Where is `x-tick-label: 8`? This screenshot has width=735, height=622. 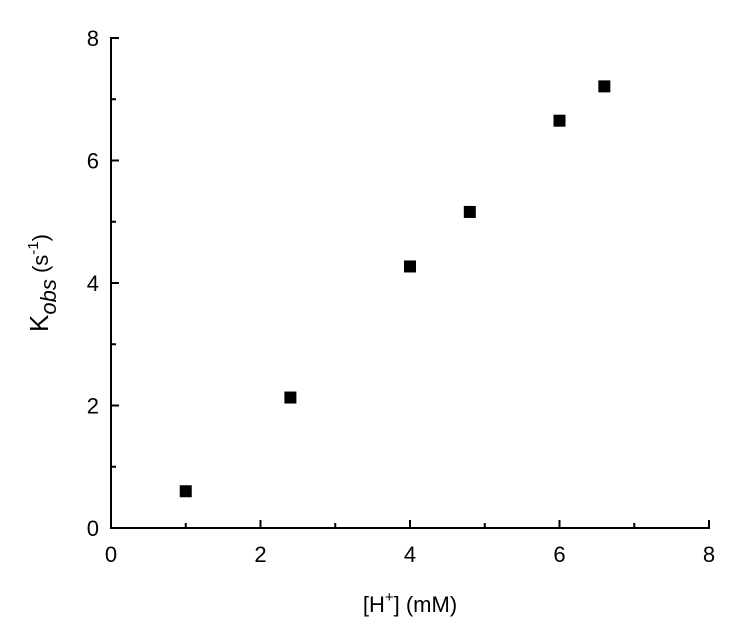
x-tick-label: 8 is located at coordinates (709, 554).